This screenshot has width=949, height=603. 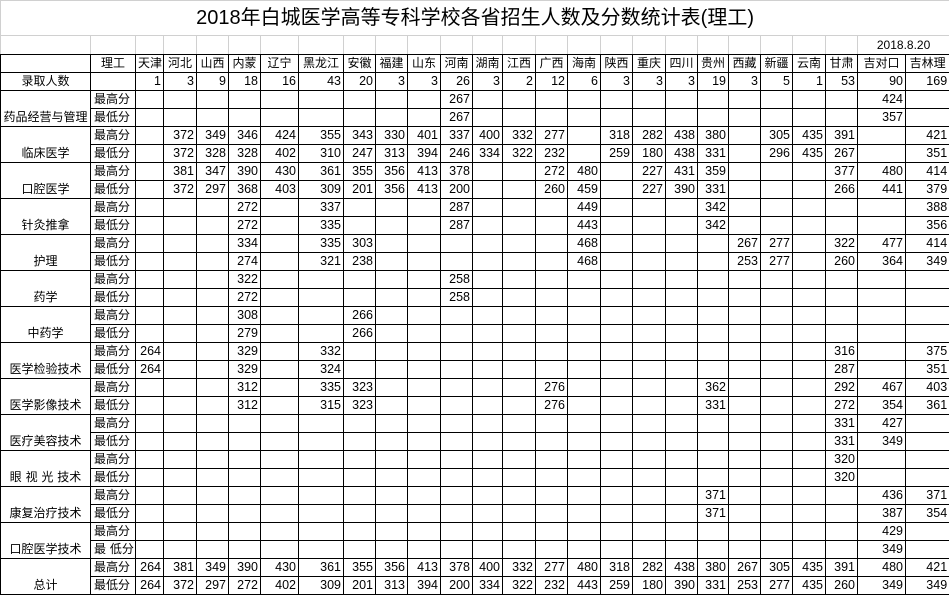 I want to click on score-cell: 443, so click(x=584, y=225).